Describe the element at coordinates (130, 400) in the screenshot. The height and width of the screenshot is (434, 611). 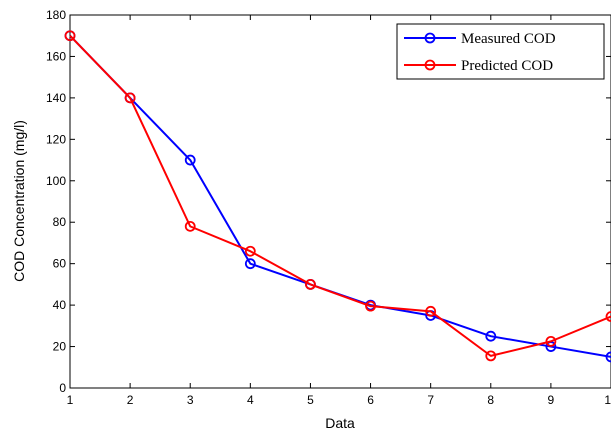
I see `x-tick-label: 2` at that location.